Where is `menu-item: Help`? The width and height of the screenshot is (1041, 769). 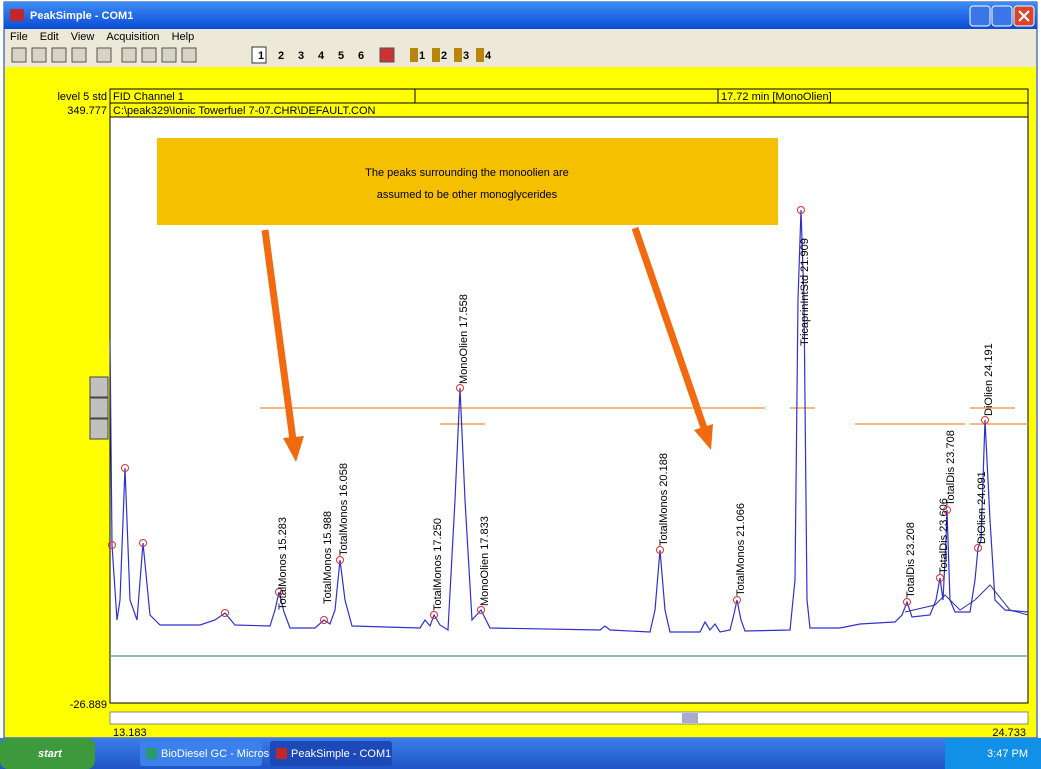
menu-item: Help is located at coordinates (183, 37).